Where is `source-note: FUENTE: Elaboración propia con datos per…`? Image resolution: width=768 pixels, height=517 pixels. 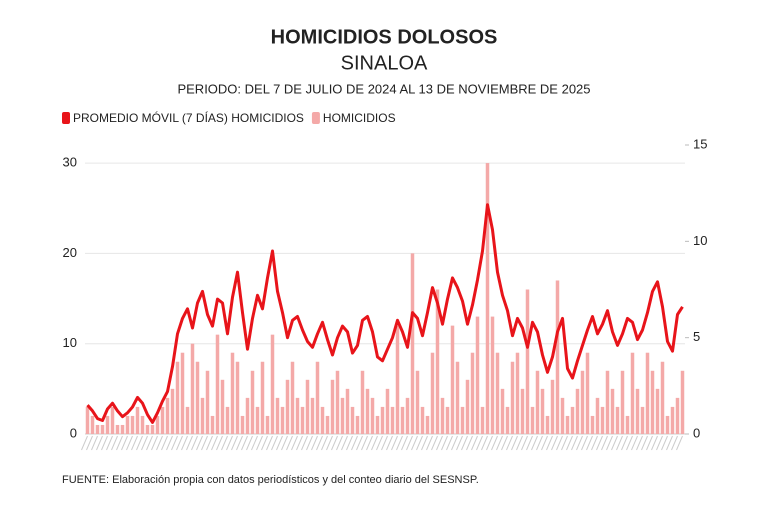
source-note: FUENTE: Elaboración propia con datos per… is located at coordinates (270, 480).